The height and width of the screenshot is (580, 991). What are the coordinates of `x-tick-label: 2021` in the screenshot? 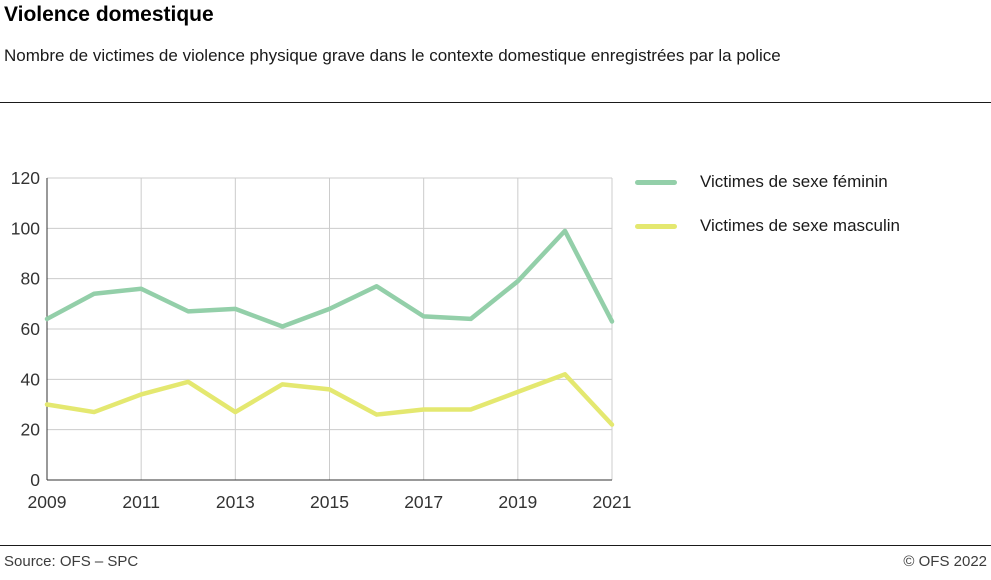 It's located at (612, 502).